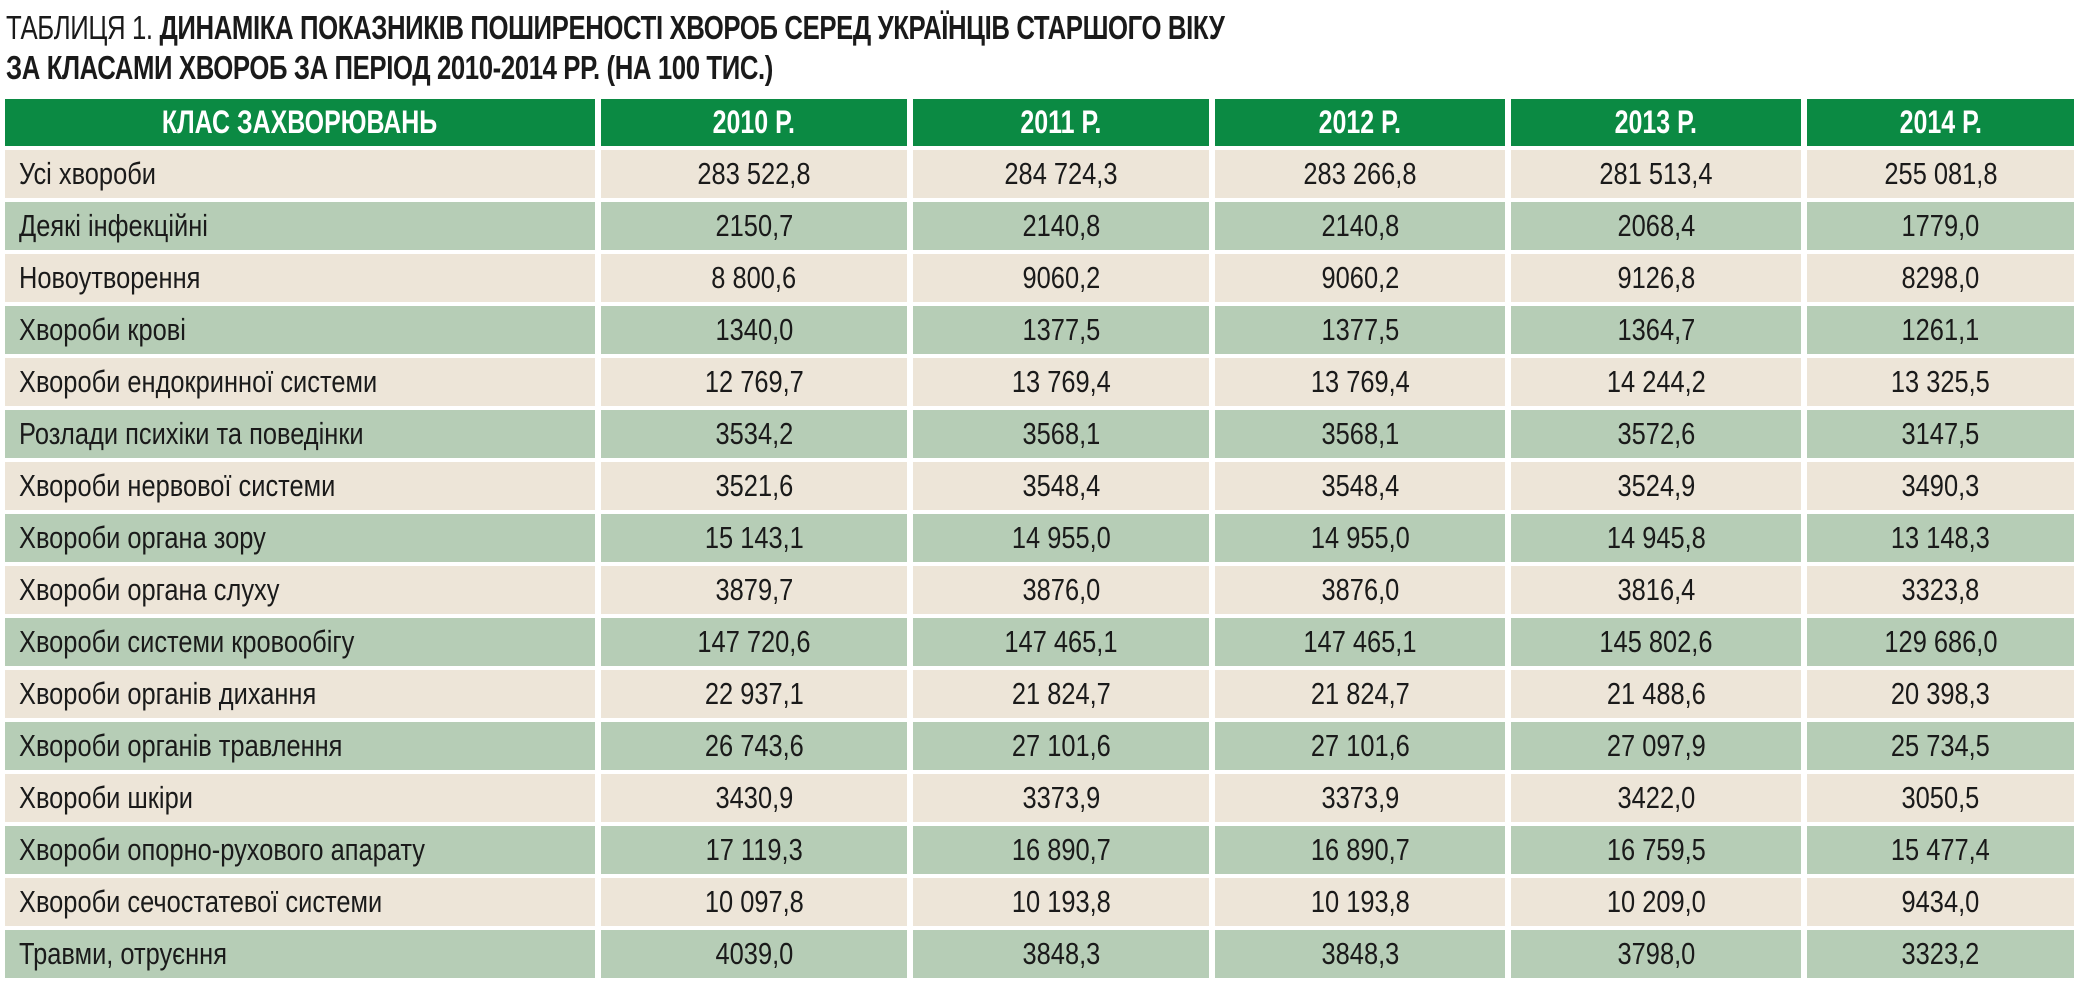 Image resolution: width=2083 pixels, height=985 pixels. I want to click on value-cell: 3147,5, so click(1940, 434).